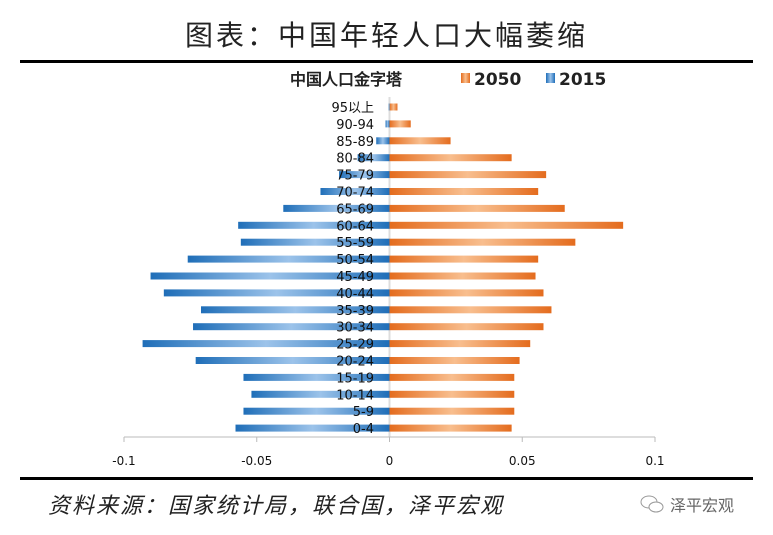 The image size is (773, 535). What do you see at coordinates (355, 362) in the screenshot?
I see `category-label: 20-24` at bounding box center [355, 362].